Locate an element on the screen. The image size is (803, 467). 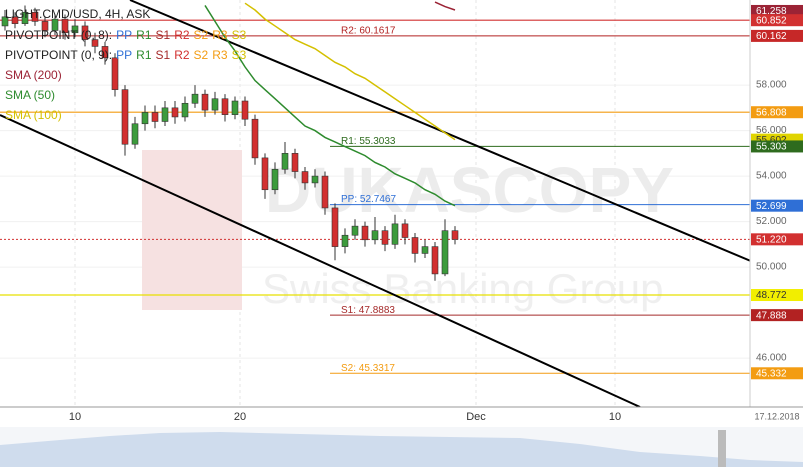
legend-pivot-item: PP is located at coordinates (124, 35).